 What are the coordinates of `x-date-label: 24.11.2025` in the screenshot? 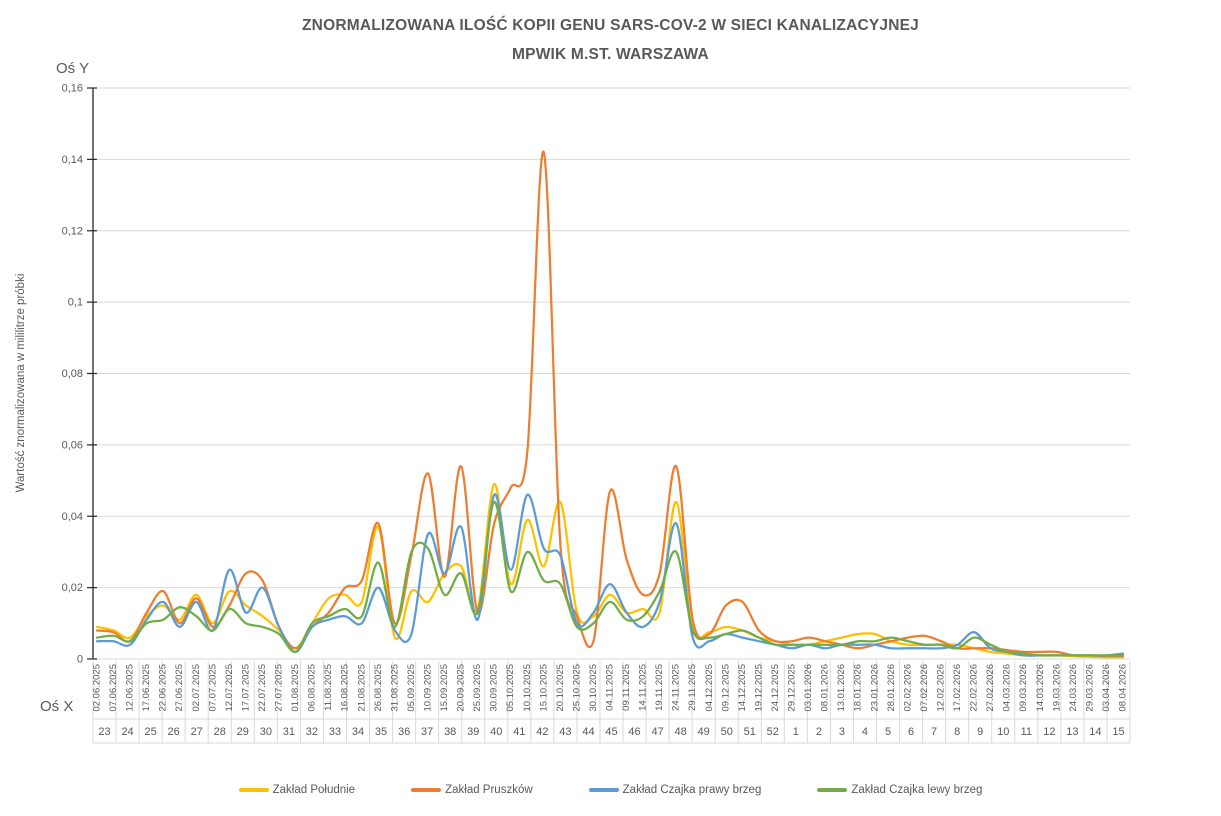 It's located at (676, 687).